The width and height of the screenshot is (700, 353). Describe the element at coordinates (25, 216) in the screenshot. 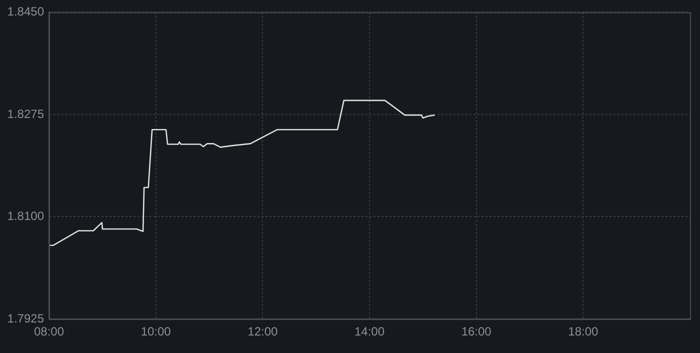

I see `y-tick-label: 1.8100` at that location.